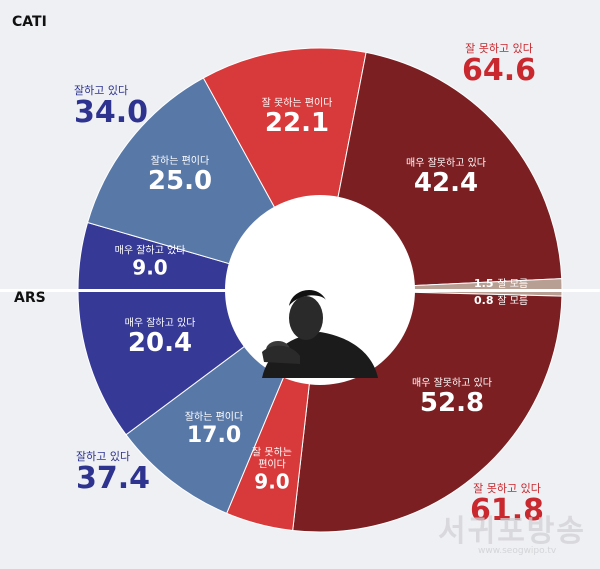 The width and height of the screenshot is (600, 569). Describe the element at coordinates (272, 481) in the screenshot. I see `ars-bad-value: 9.0` at that location.